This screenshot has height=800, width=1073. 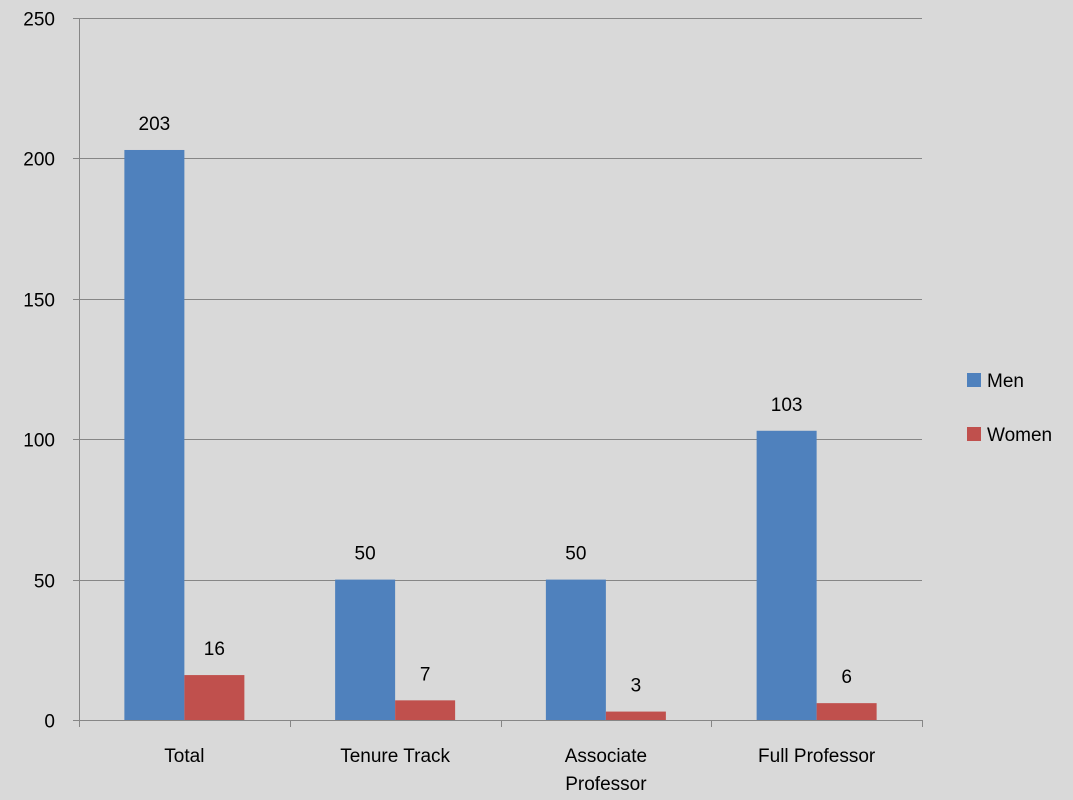 I want to click on category-label: Associate Professor, so click(x=606, y=770).